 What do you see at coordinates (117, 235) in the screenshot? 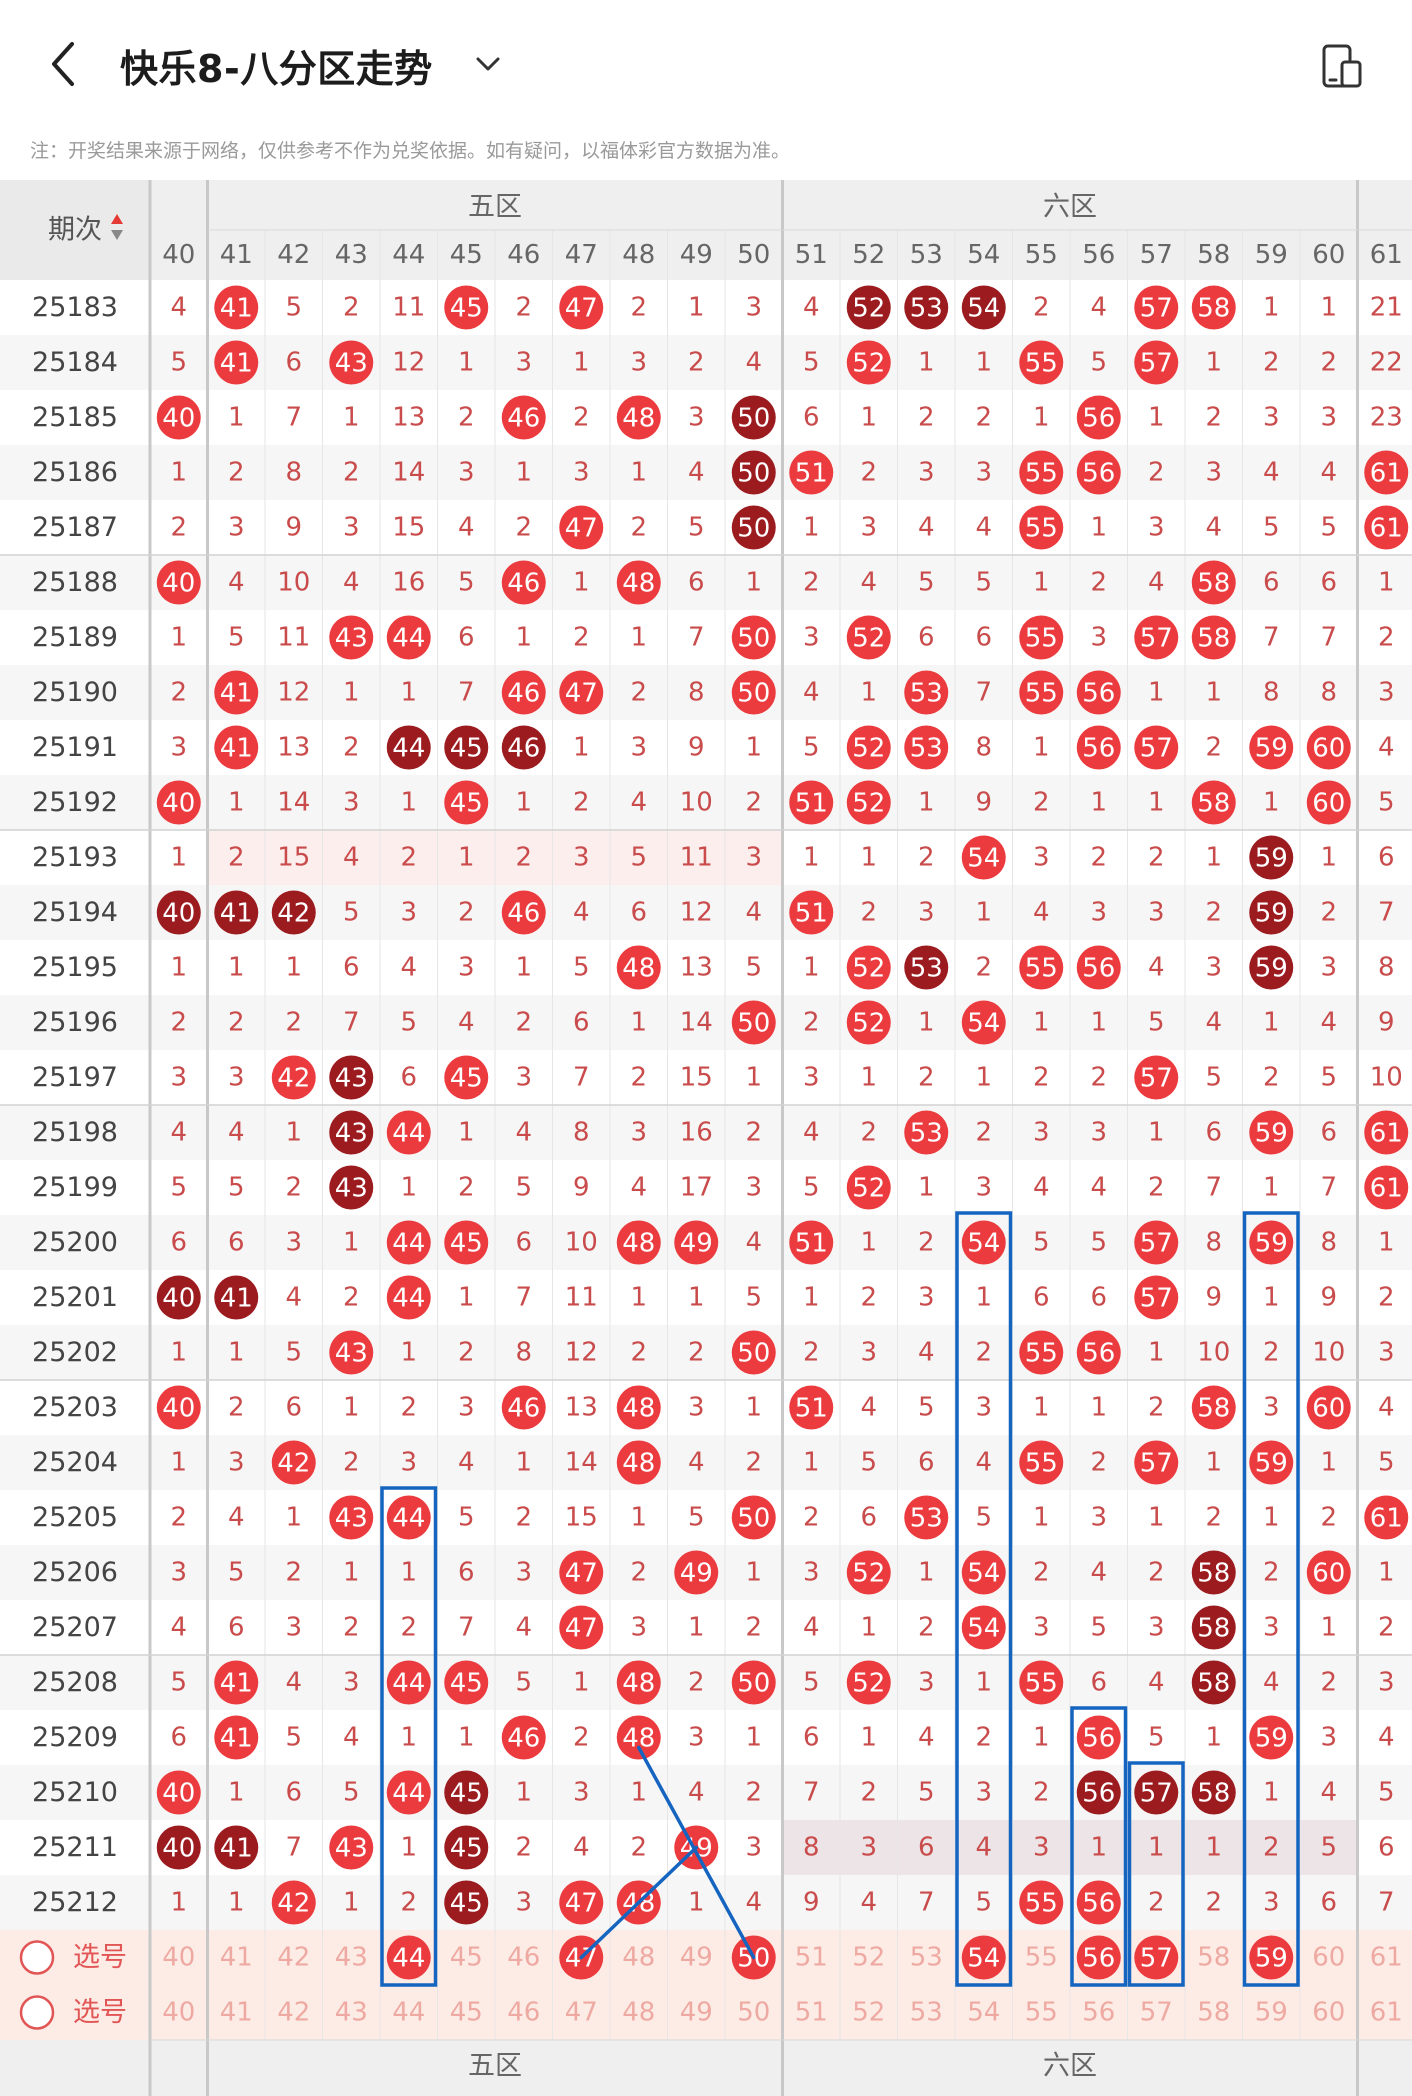
I see `sort-down-icon` at bounding box center [117, 235].